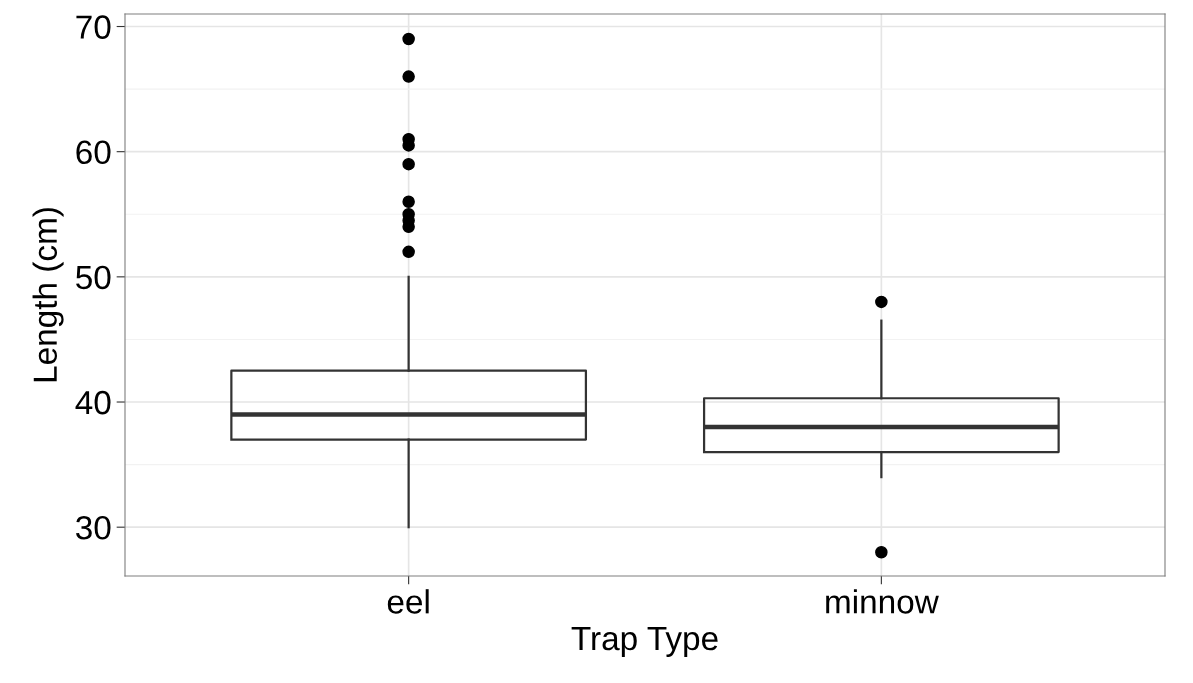 The width and height of the screenshot is (1193, 683). What do you see at coordinates (48, 295) in the screenshot?
I see `y-axis-title: Length (cm)` at bounding box center [48, 295].